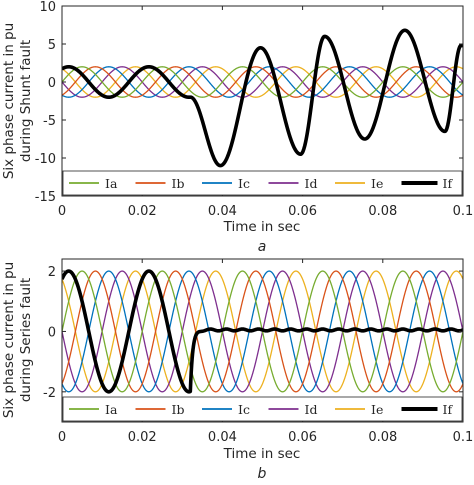 This screenshot has width=474, height=485. I want to click on y-axis-label-a-line2: during Shunt fault, so click(26, 101).